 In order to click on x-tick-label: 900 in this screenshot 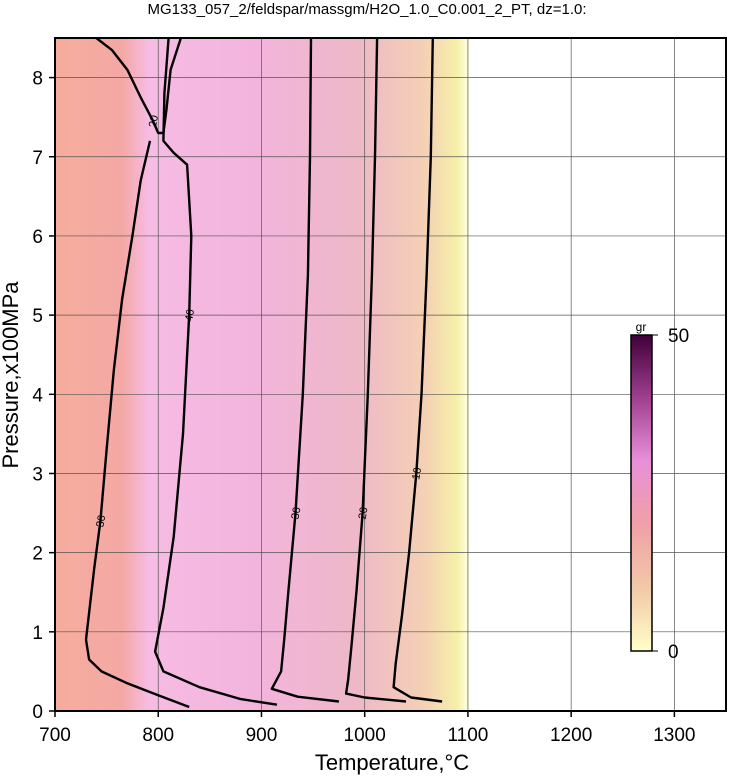, I will do `click(262, 735)`.